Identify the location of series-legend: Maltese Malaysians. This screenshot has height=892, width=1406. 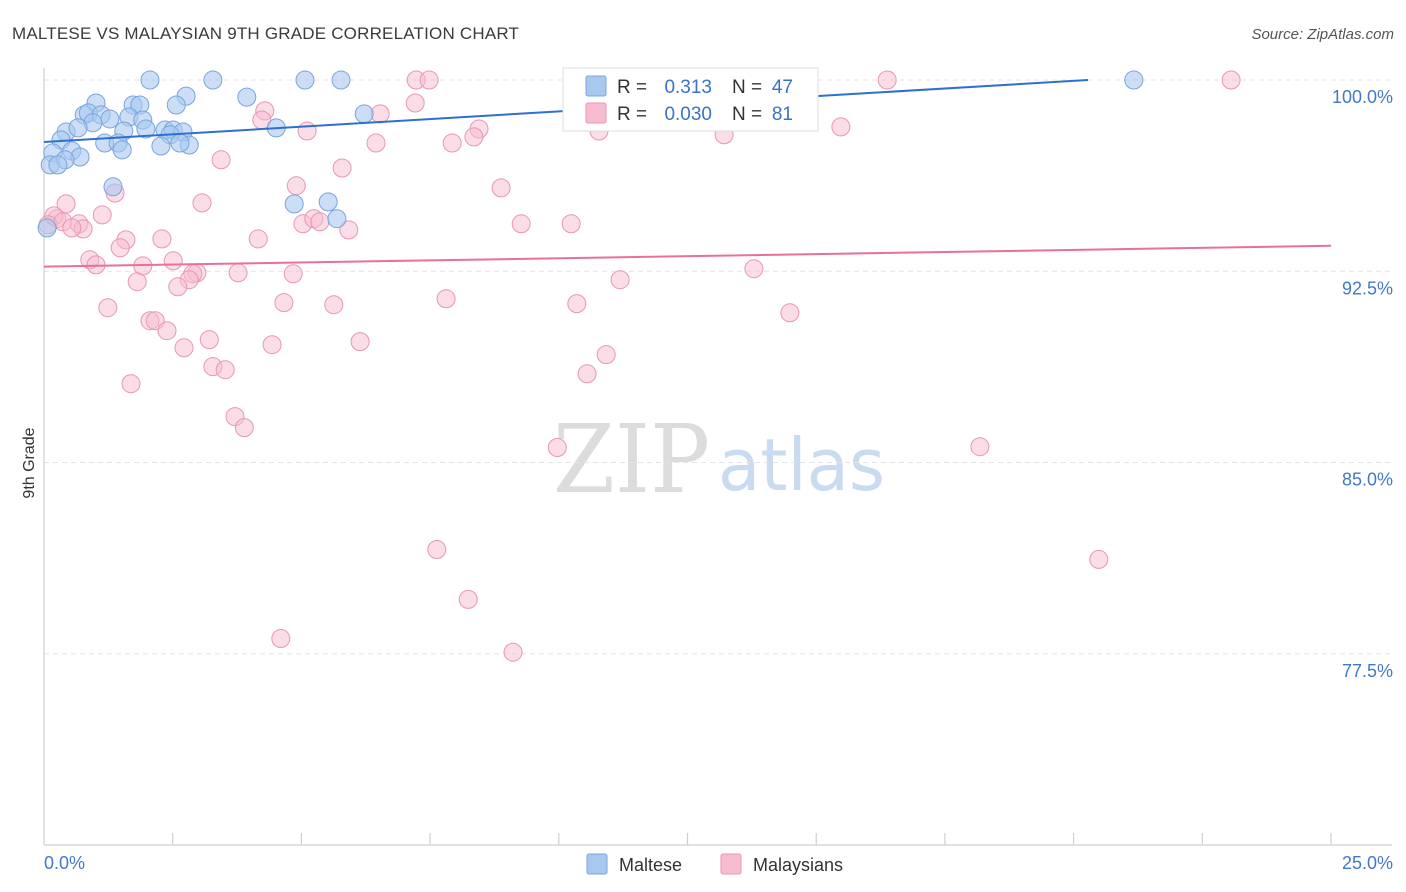
(714, 864).